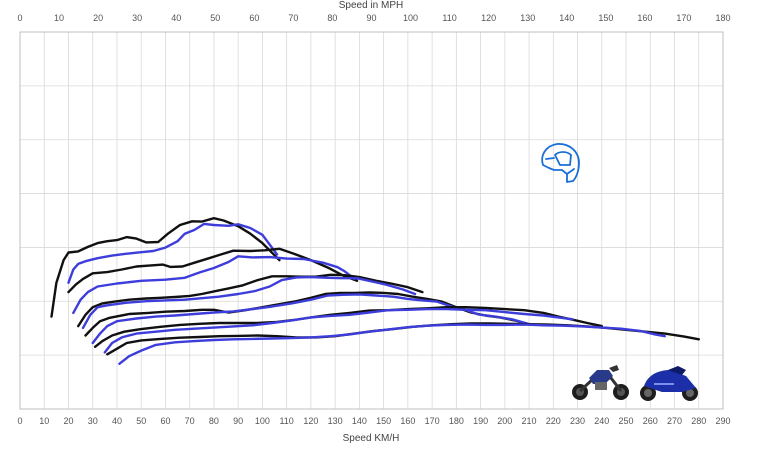  Describe the element at coordinates (141, 421) in the screenshot. I see `x-tick-label: 50` at that location.